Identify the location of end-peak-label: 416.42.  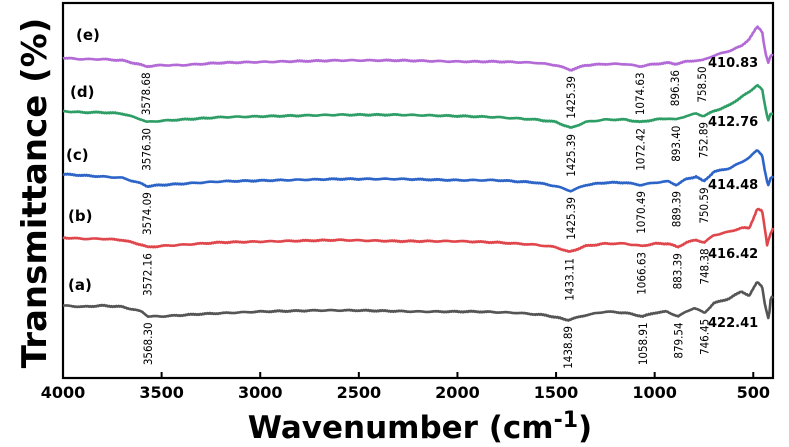
(733, 254).